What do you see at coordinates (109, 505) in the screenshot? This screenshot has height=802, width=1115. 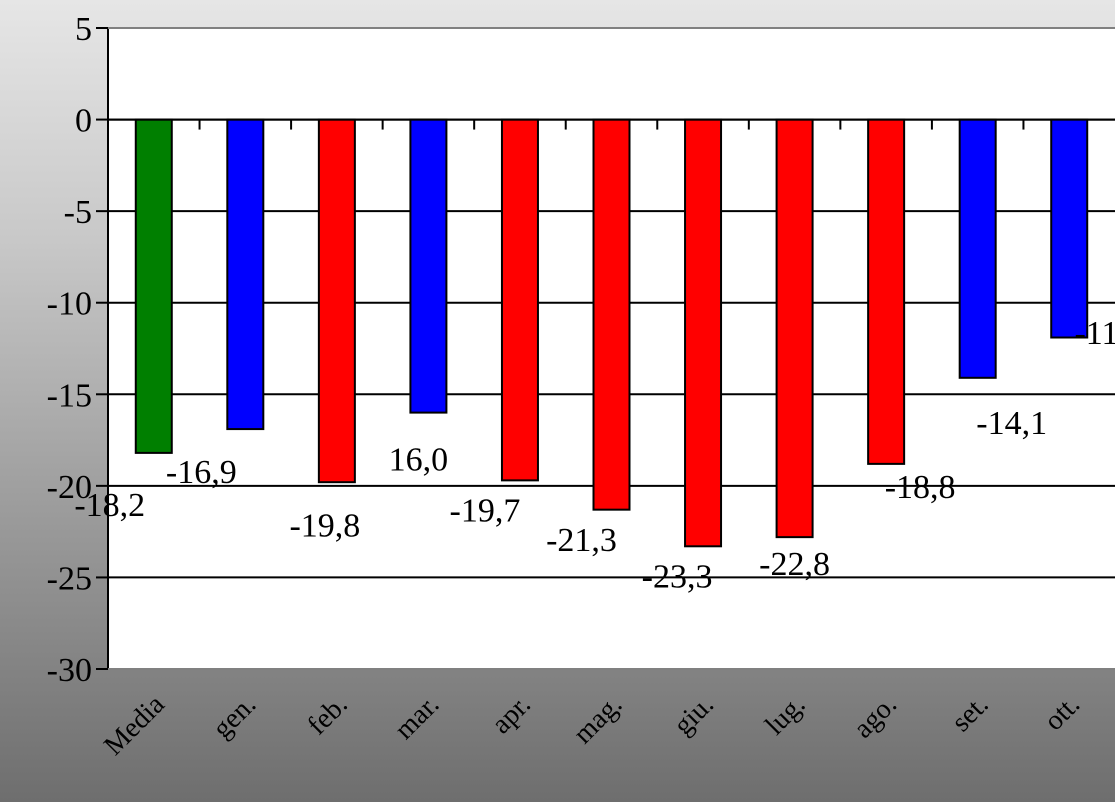 I see `data-label: -18,2` at bounding box center [109, 505].